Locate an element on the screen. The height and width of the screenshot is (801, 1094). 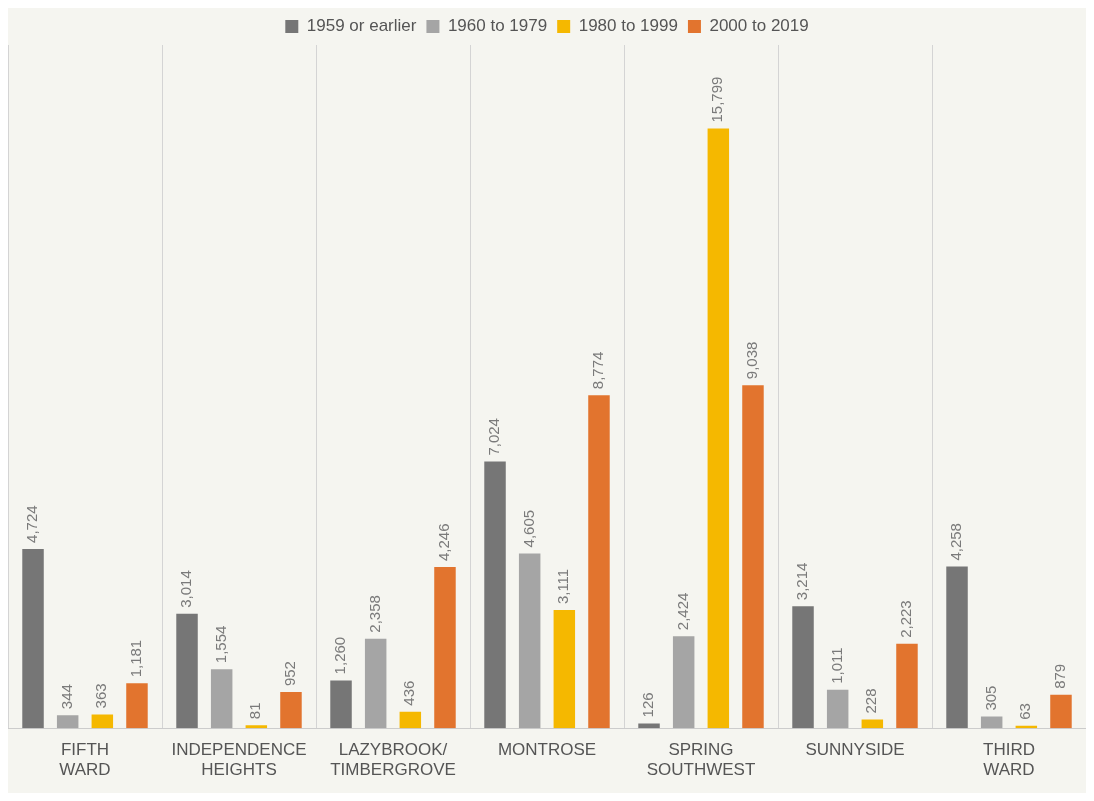
data-label: 4,258 is located at coordinates (956, 542).